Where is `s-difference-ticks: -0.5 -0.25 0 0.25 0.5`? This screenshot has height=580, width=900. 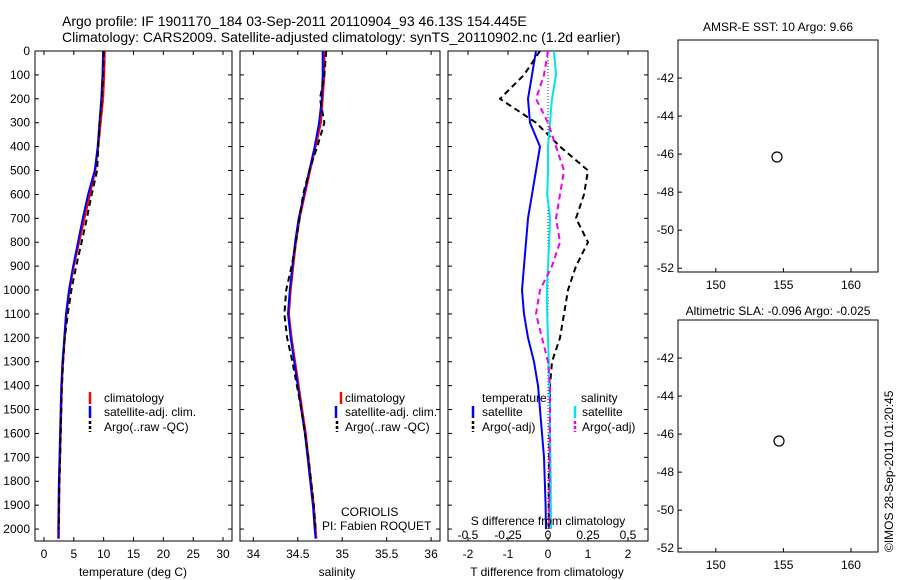 s-difference-ticks: -0.5 -0.25 0 0.25 0.5 is located at coordinates (547, 535).